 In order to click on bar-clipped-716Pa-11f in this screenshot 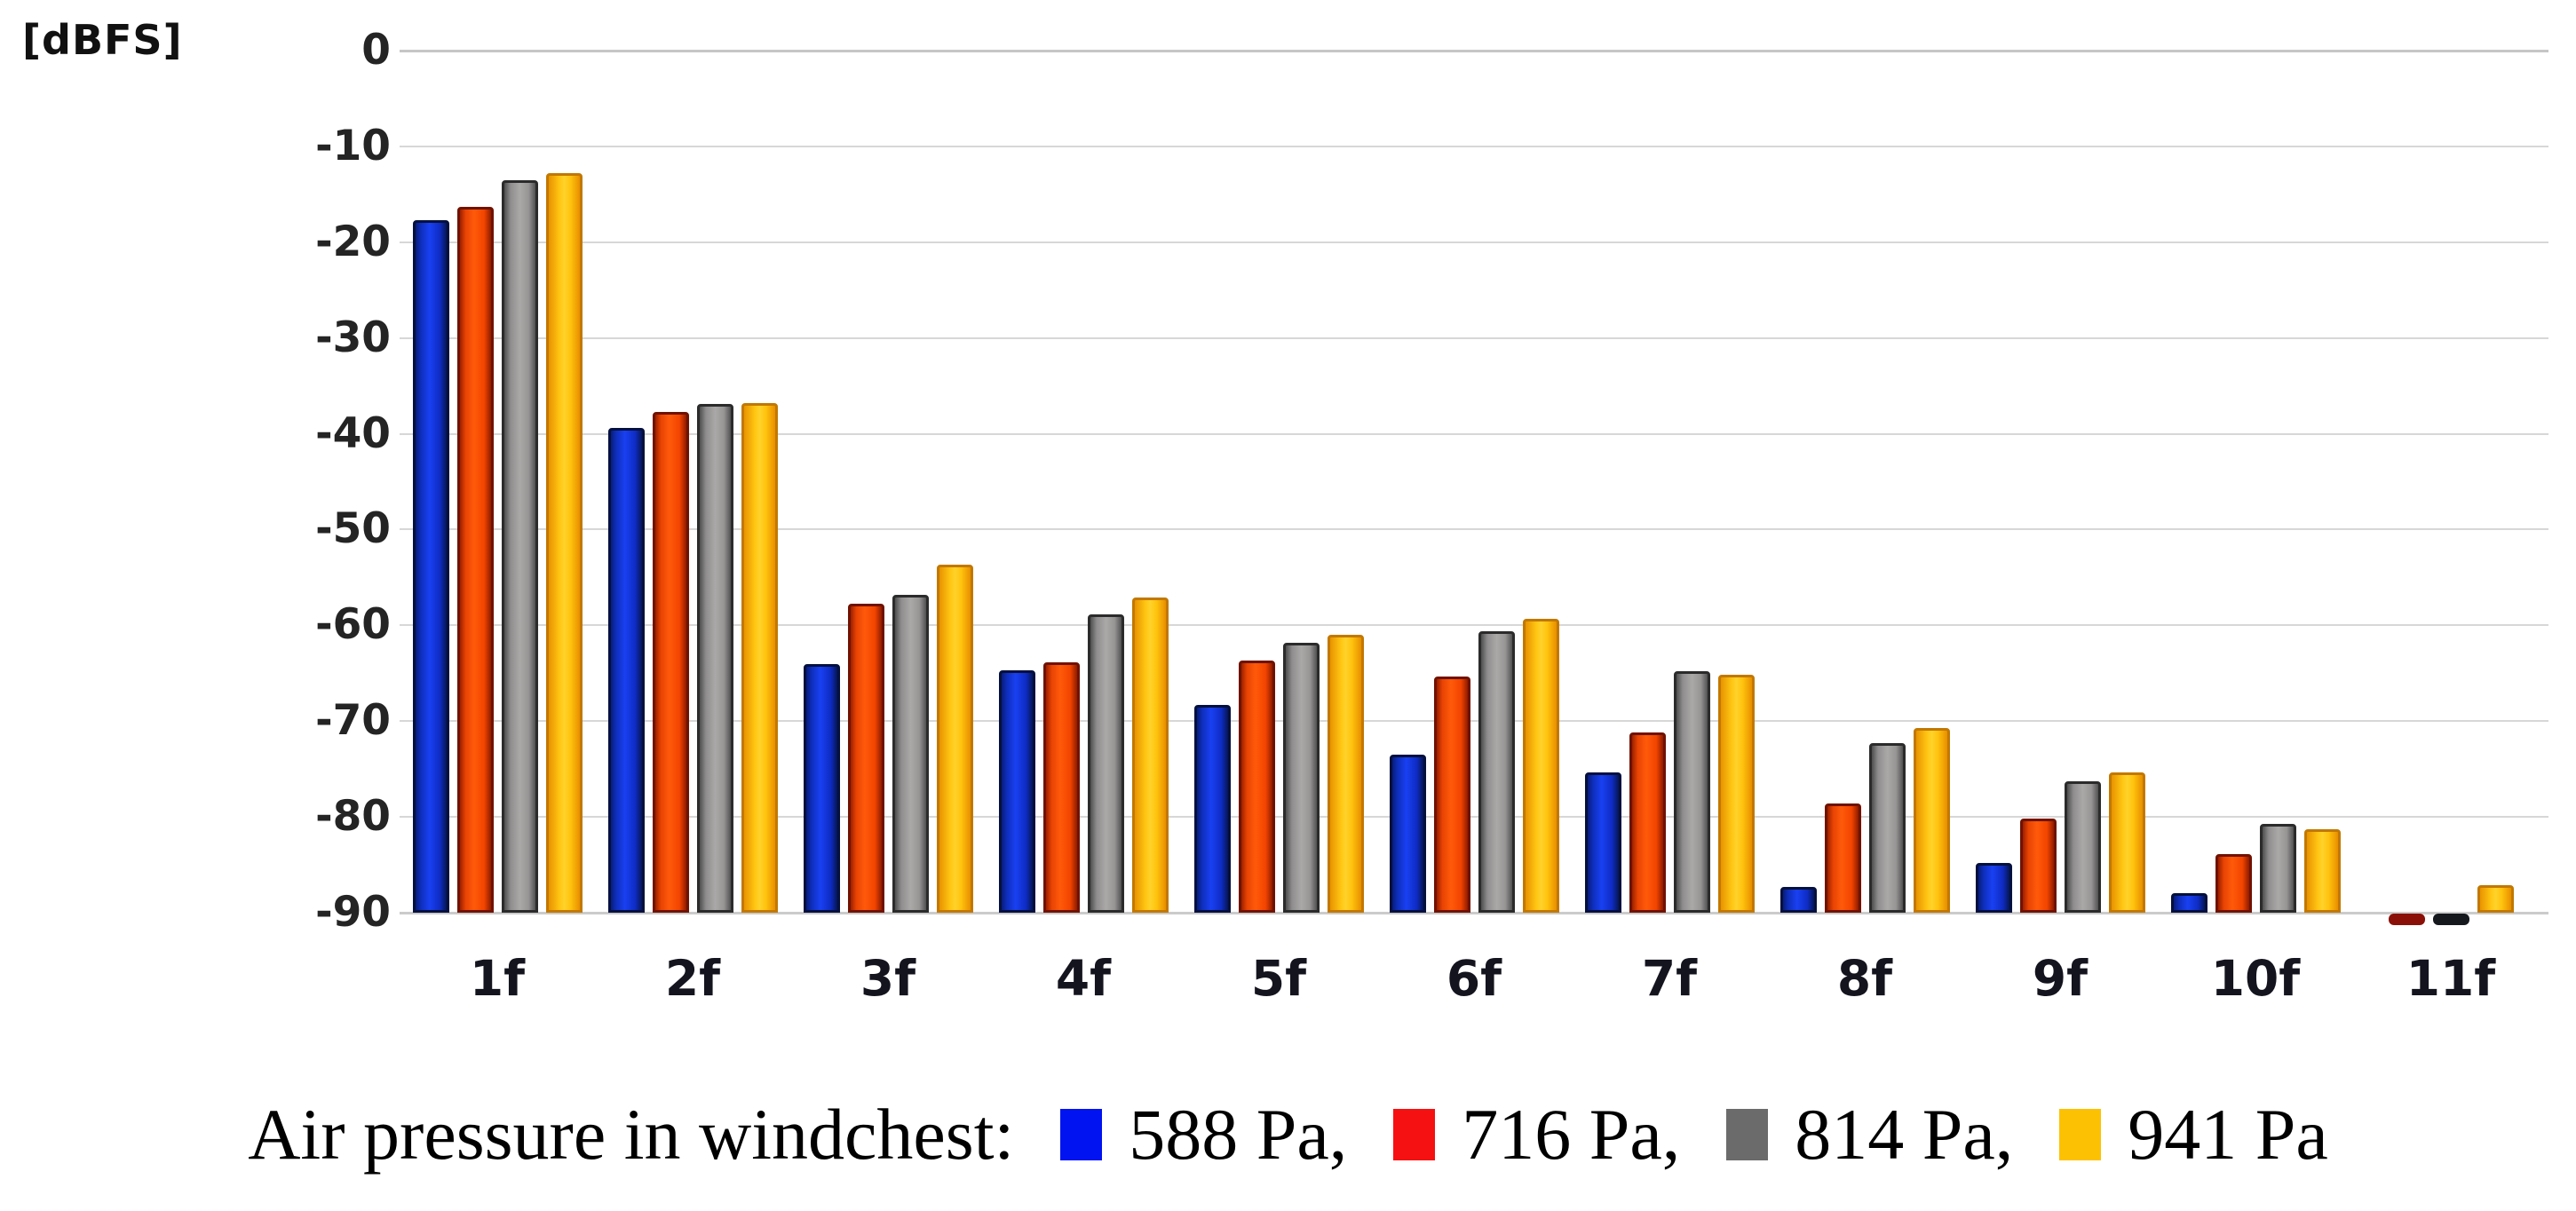, I will do `click(2407, 919)`.